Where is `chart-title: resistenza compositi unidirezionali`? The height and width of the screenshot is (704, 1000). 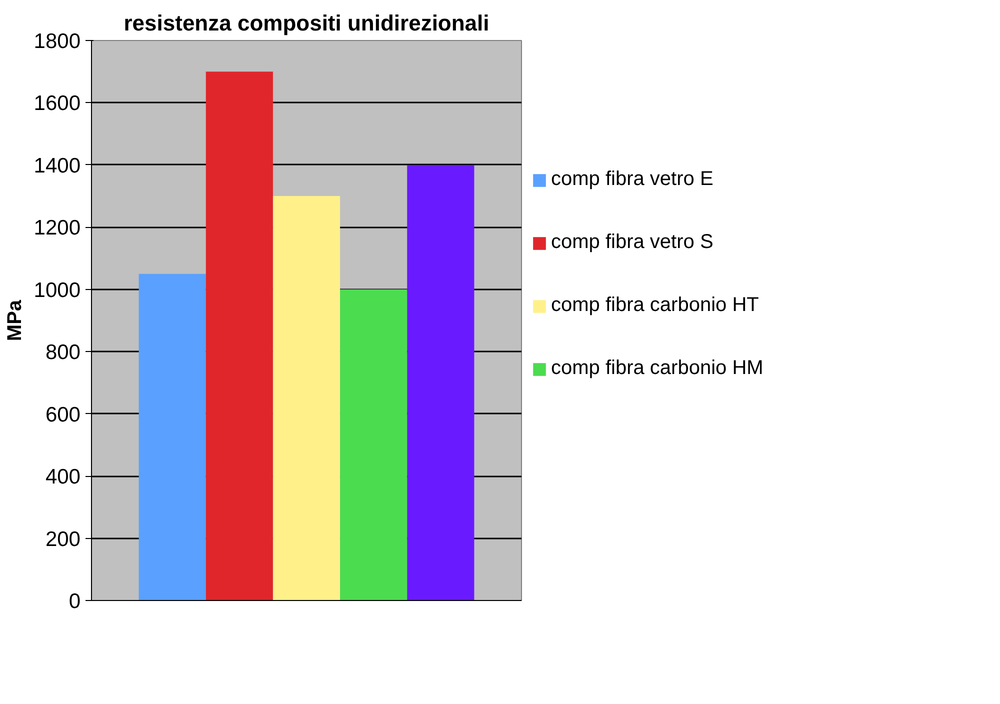 chart-title: resistenza compositi unidirezionali is located at coordinates (307, 23).